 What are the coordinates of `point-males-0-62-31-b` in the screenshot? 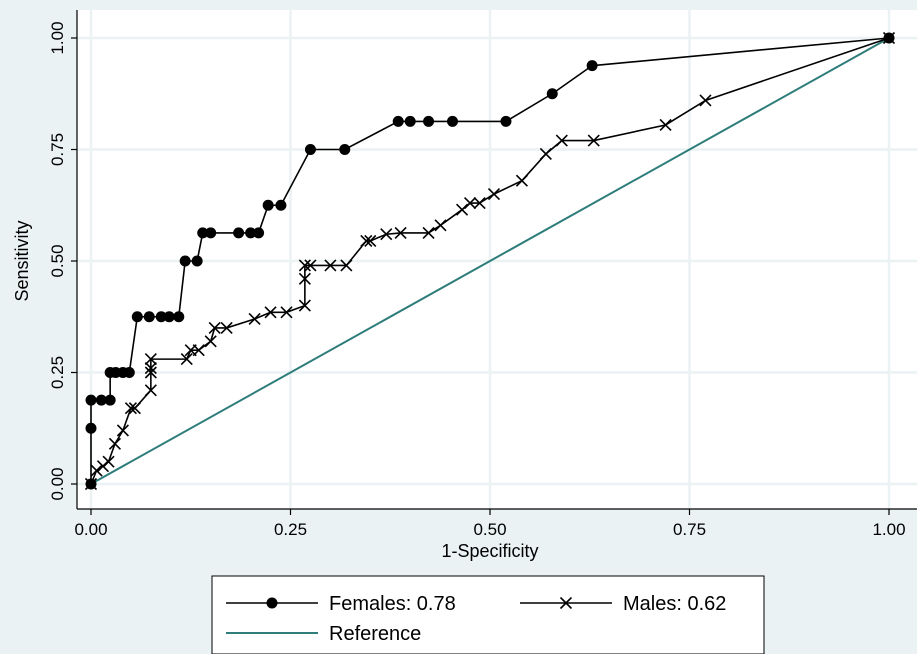 It's located at (428, 232).